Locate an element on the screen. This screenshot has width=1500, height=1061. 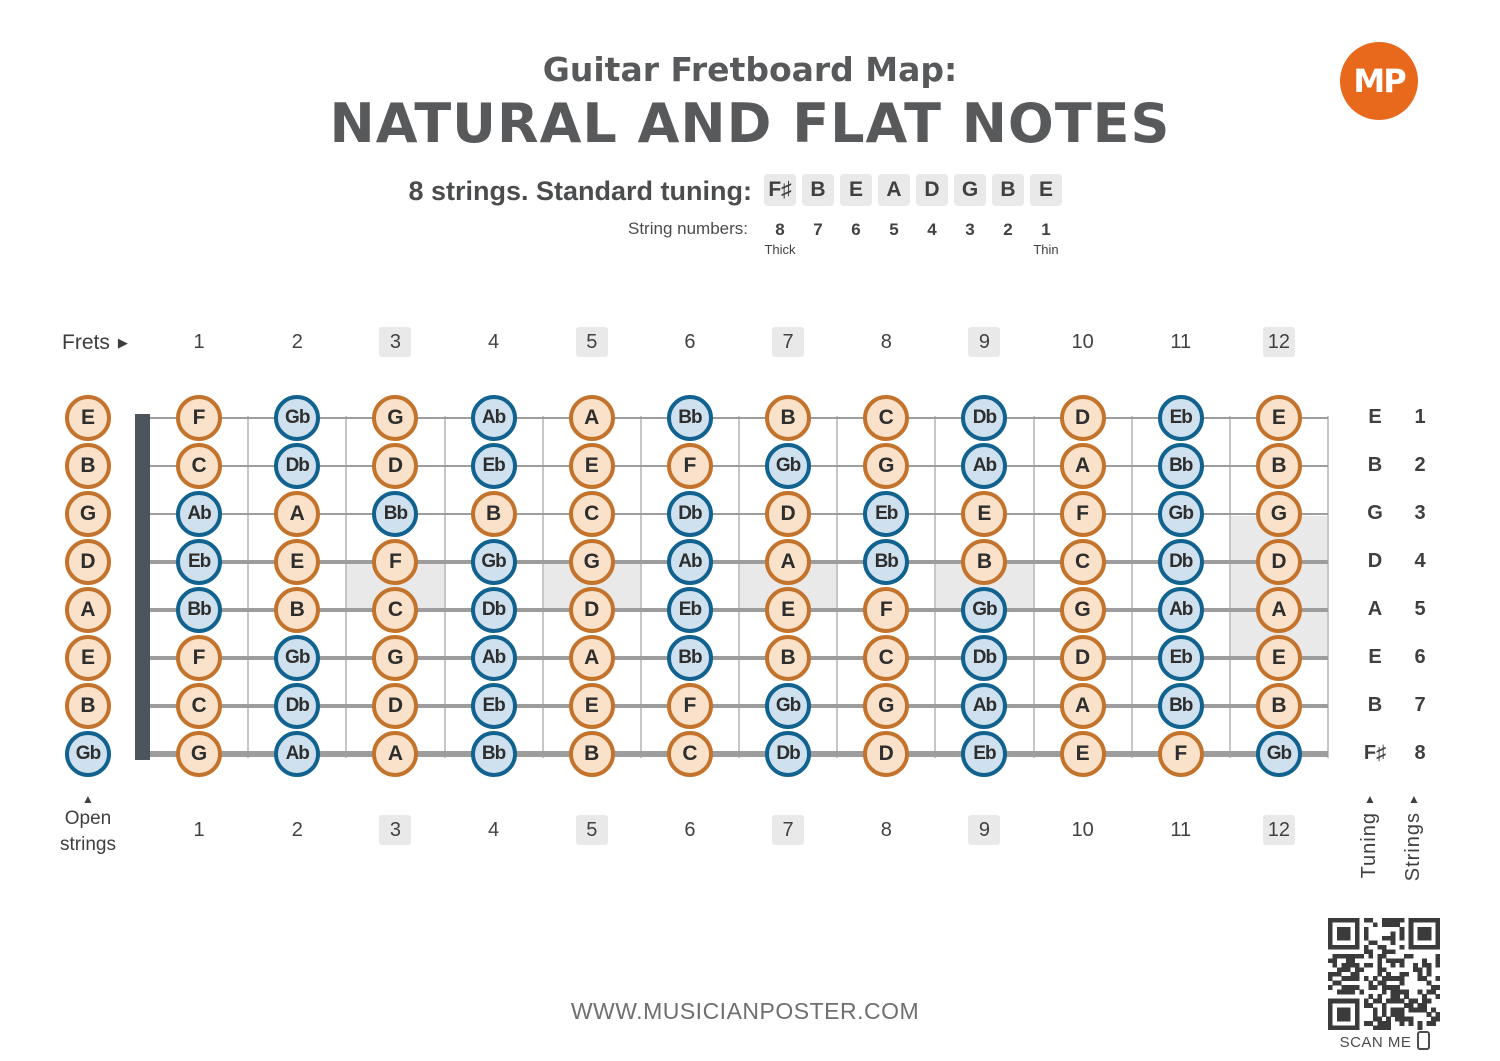
string-number: 1 is located at coordinates (1046, 229).